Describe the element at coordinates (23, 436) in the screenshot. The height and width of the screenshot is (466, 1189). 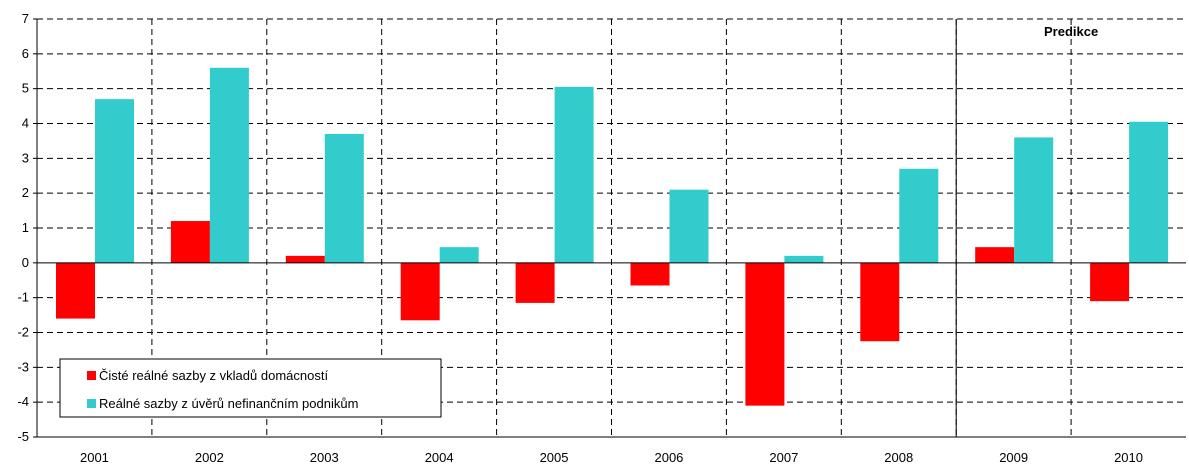
I see `y-tick-label: -5` at that location.